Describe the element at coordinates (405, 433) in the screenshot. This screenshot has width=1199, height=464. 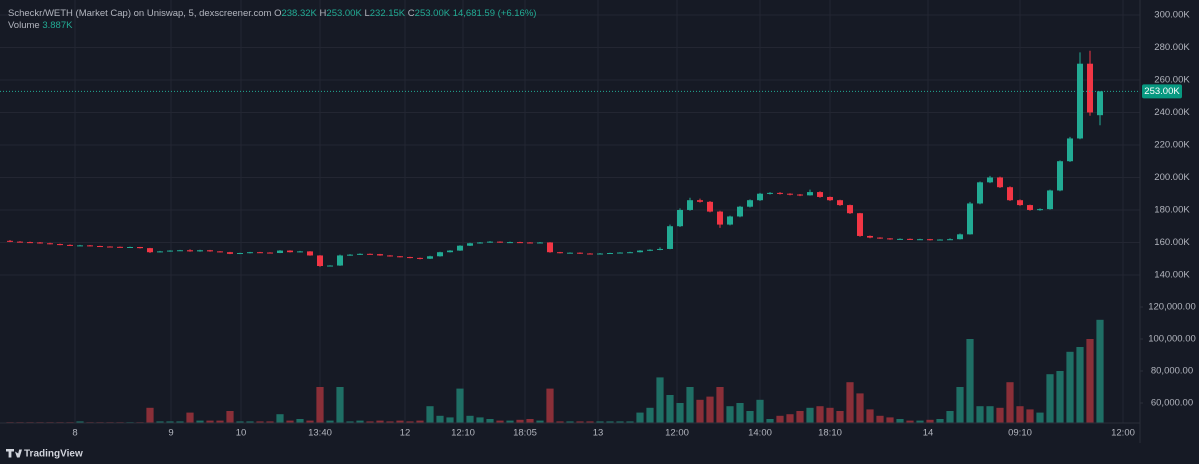
I see `x-tick-label: 12` at that location.